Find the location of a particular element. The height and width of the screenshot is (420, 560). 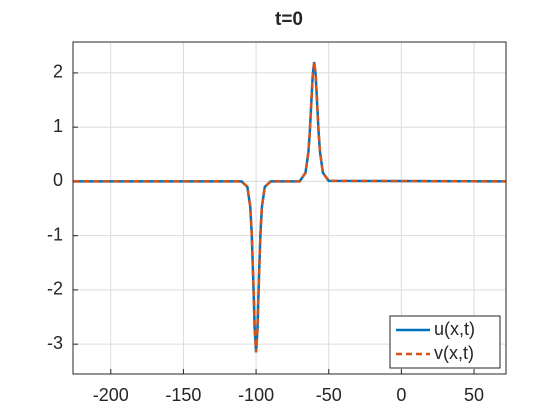

y-tick-label: -3 is located at coordinates (55, 343).